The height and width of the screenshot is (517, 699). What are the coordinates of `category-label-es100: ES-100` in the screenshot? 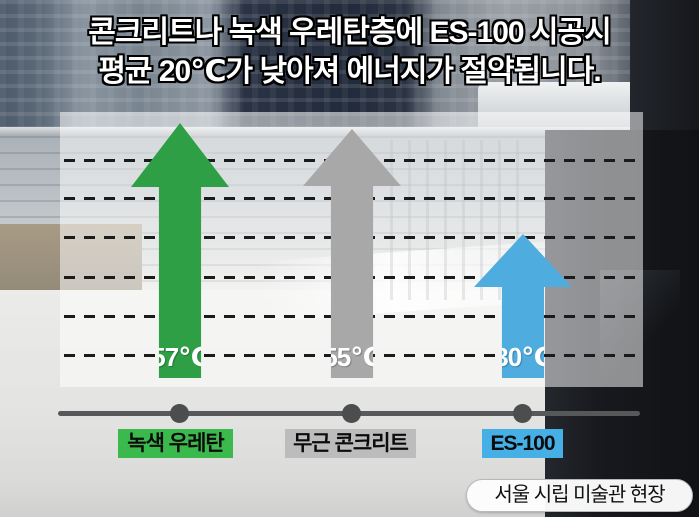 It's located at (522, 443).